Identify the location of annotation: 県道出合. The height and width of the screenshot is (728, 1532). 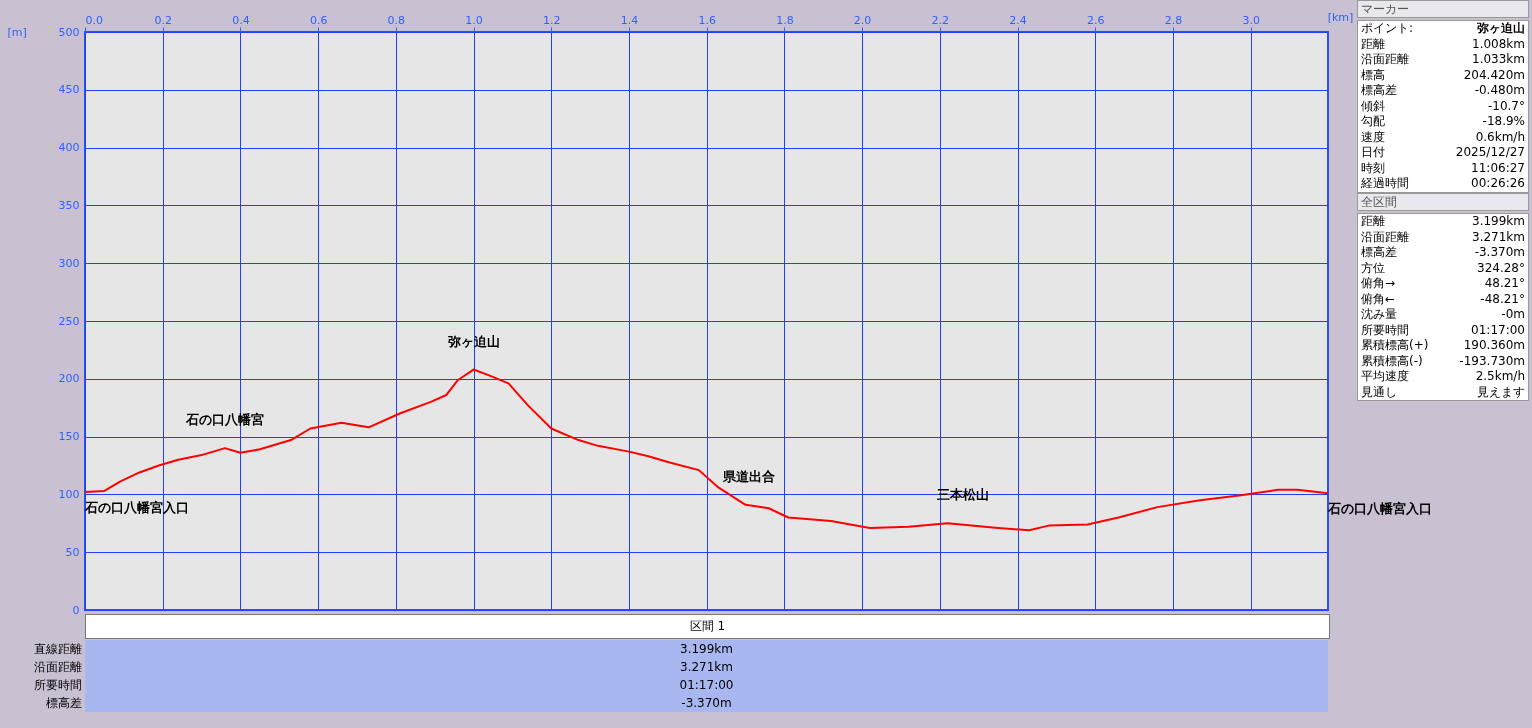
(749, 476).